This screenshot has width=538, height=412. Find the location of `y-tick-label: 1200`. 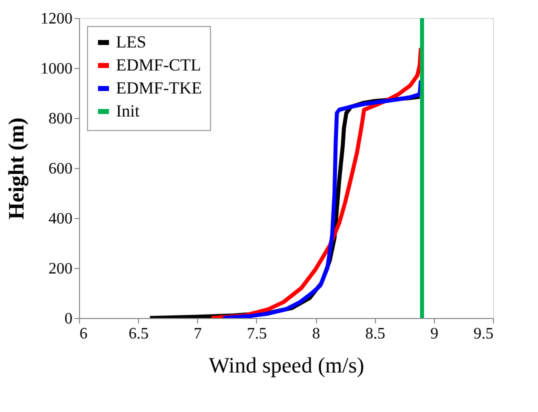

y-tick-label: 1200 is located at coordinates (56, 19).